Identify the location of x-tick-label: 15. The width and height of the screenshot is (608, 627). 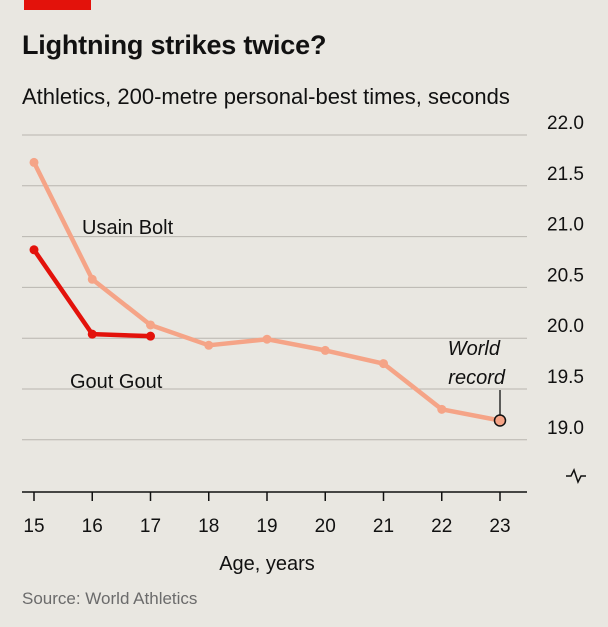
(33, 526).